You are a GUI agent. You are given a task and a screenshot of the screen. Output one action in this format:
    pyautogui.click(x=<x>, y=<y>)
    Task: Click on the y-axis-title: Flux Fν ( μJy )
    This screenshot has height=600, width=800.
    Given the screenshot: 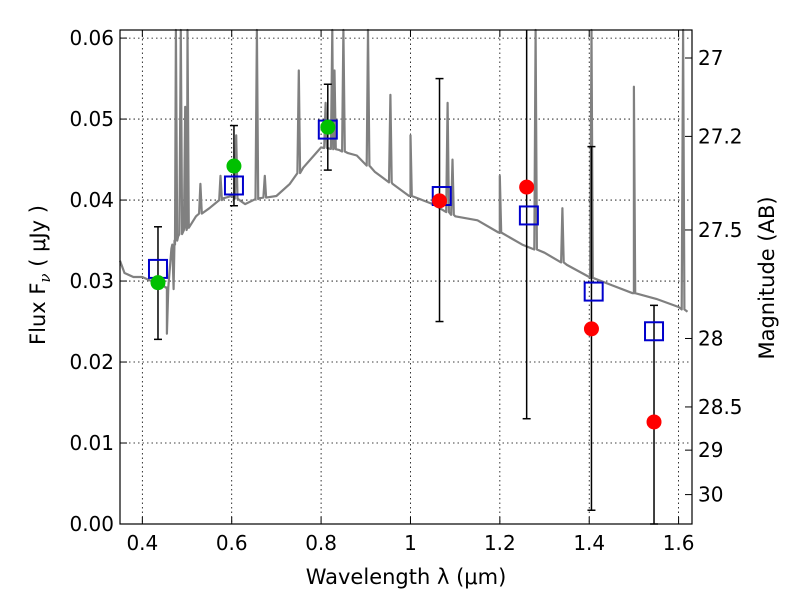 What is the action you would take?
    pyautogui.click(x=40, y=275)
    